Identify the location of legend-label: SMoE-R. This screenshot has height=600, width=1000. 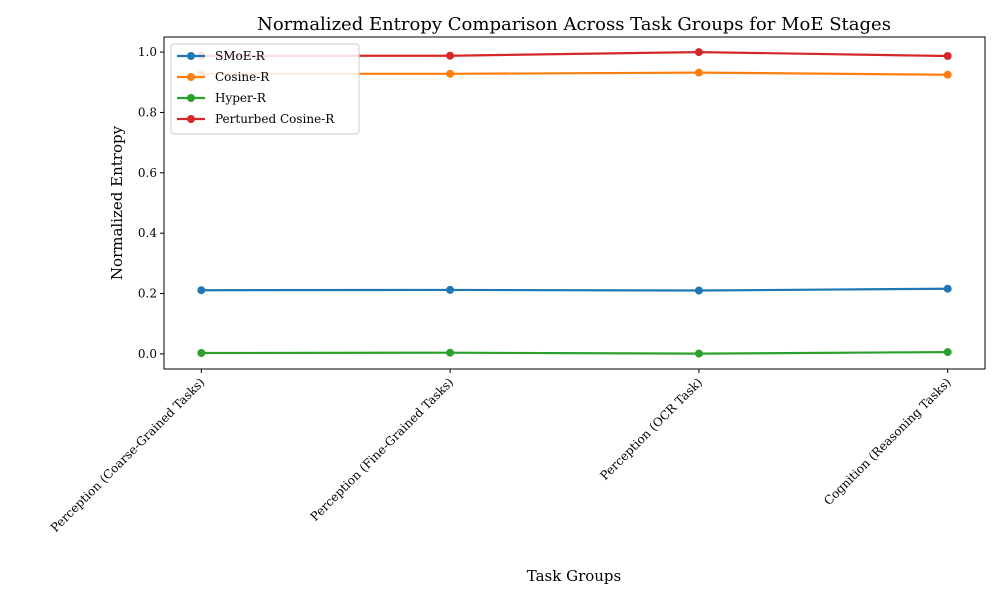
(240, 56).